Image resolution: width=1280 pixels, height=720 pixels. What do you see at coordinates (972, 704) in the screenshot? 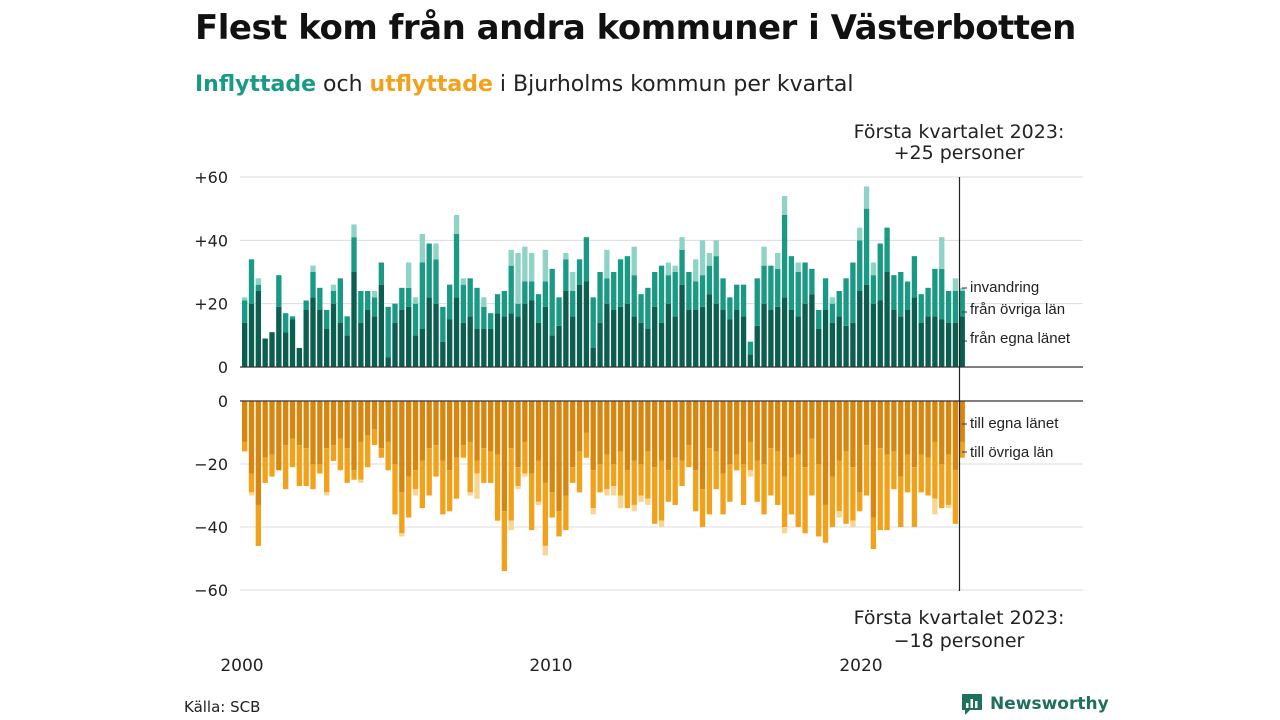
I see `newsworthy-logo-icon` at bounding box center [972, 704].